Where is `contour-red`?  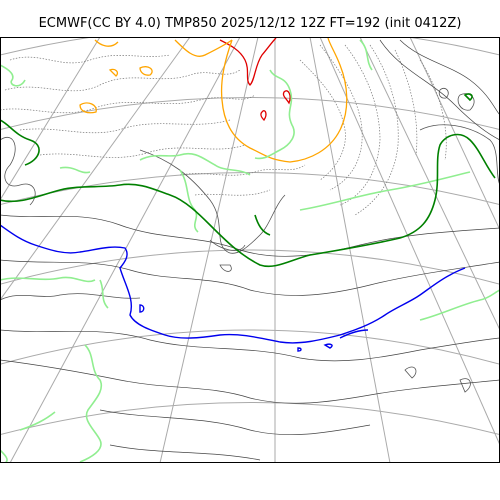
contour-red is located at coordinates (255, 79).